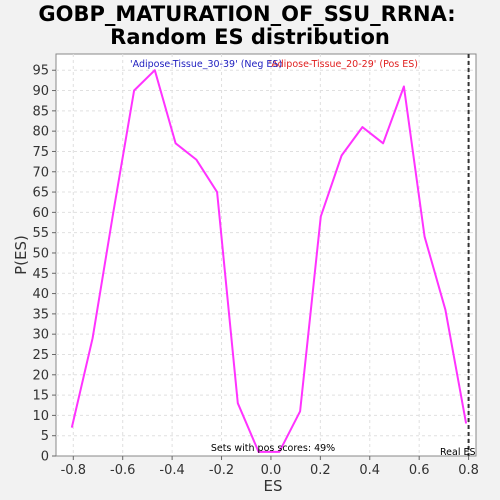 This screenshot has width=500, height=500. I want to click on x-tick-label: -0.6, so click(122, 470).